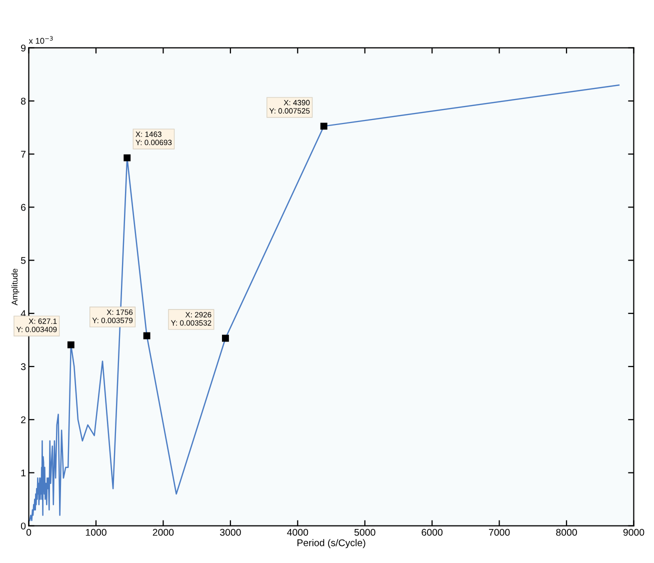 The height and width of the screenshot is (563, 654). What do you see at coordinates (23, 207) in the screenshot?
I see `y-tick-label: 6` at bounding box center [23, 207].